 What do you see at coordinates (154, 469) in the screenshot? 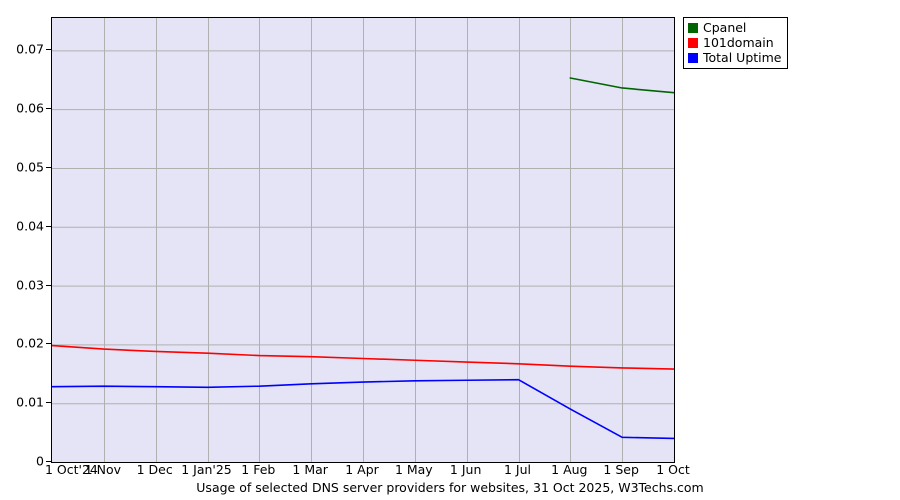
I see `x-axis-tick-label: 1 Dec` at bounding box center [154, 469].